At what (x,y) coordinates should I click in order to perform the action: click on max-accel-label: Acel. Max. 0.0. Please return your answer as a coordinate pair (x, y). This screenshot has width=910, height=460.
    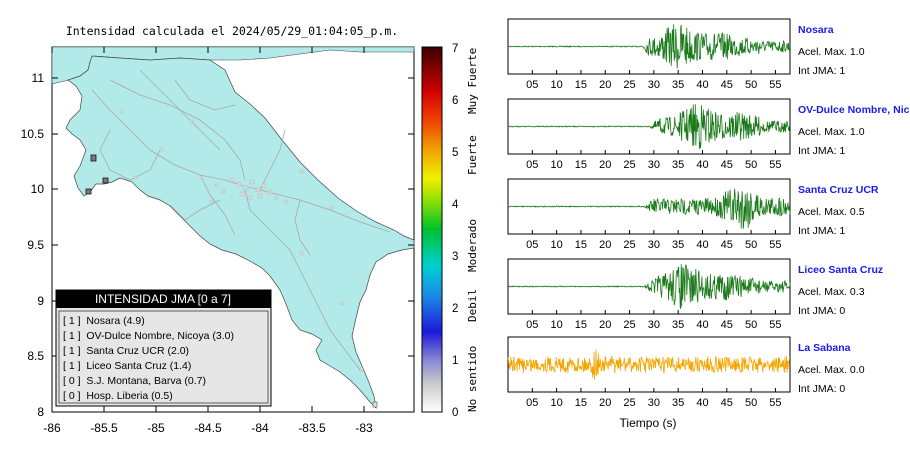
    Looking at the image, I should click on (831, 370).